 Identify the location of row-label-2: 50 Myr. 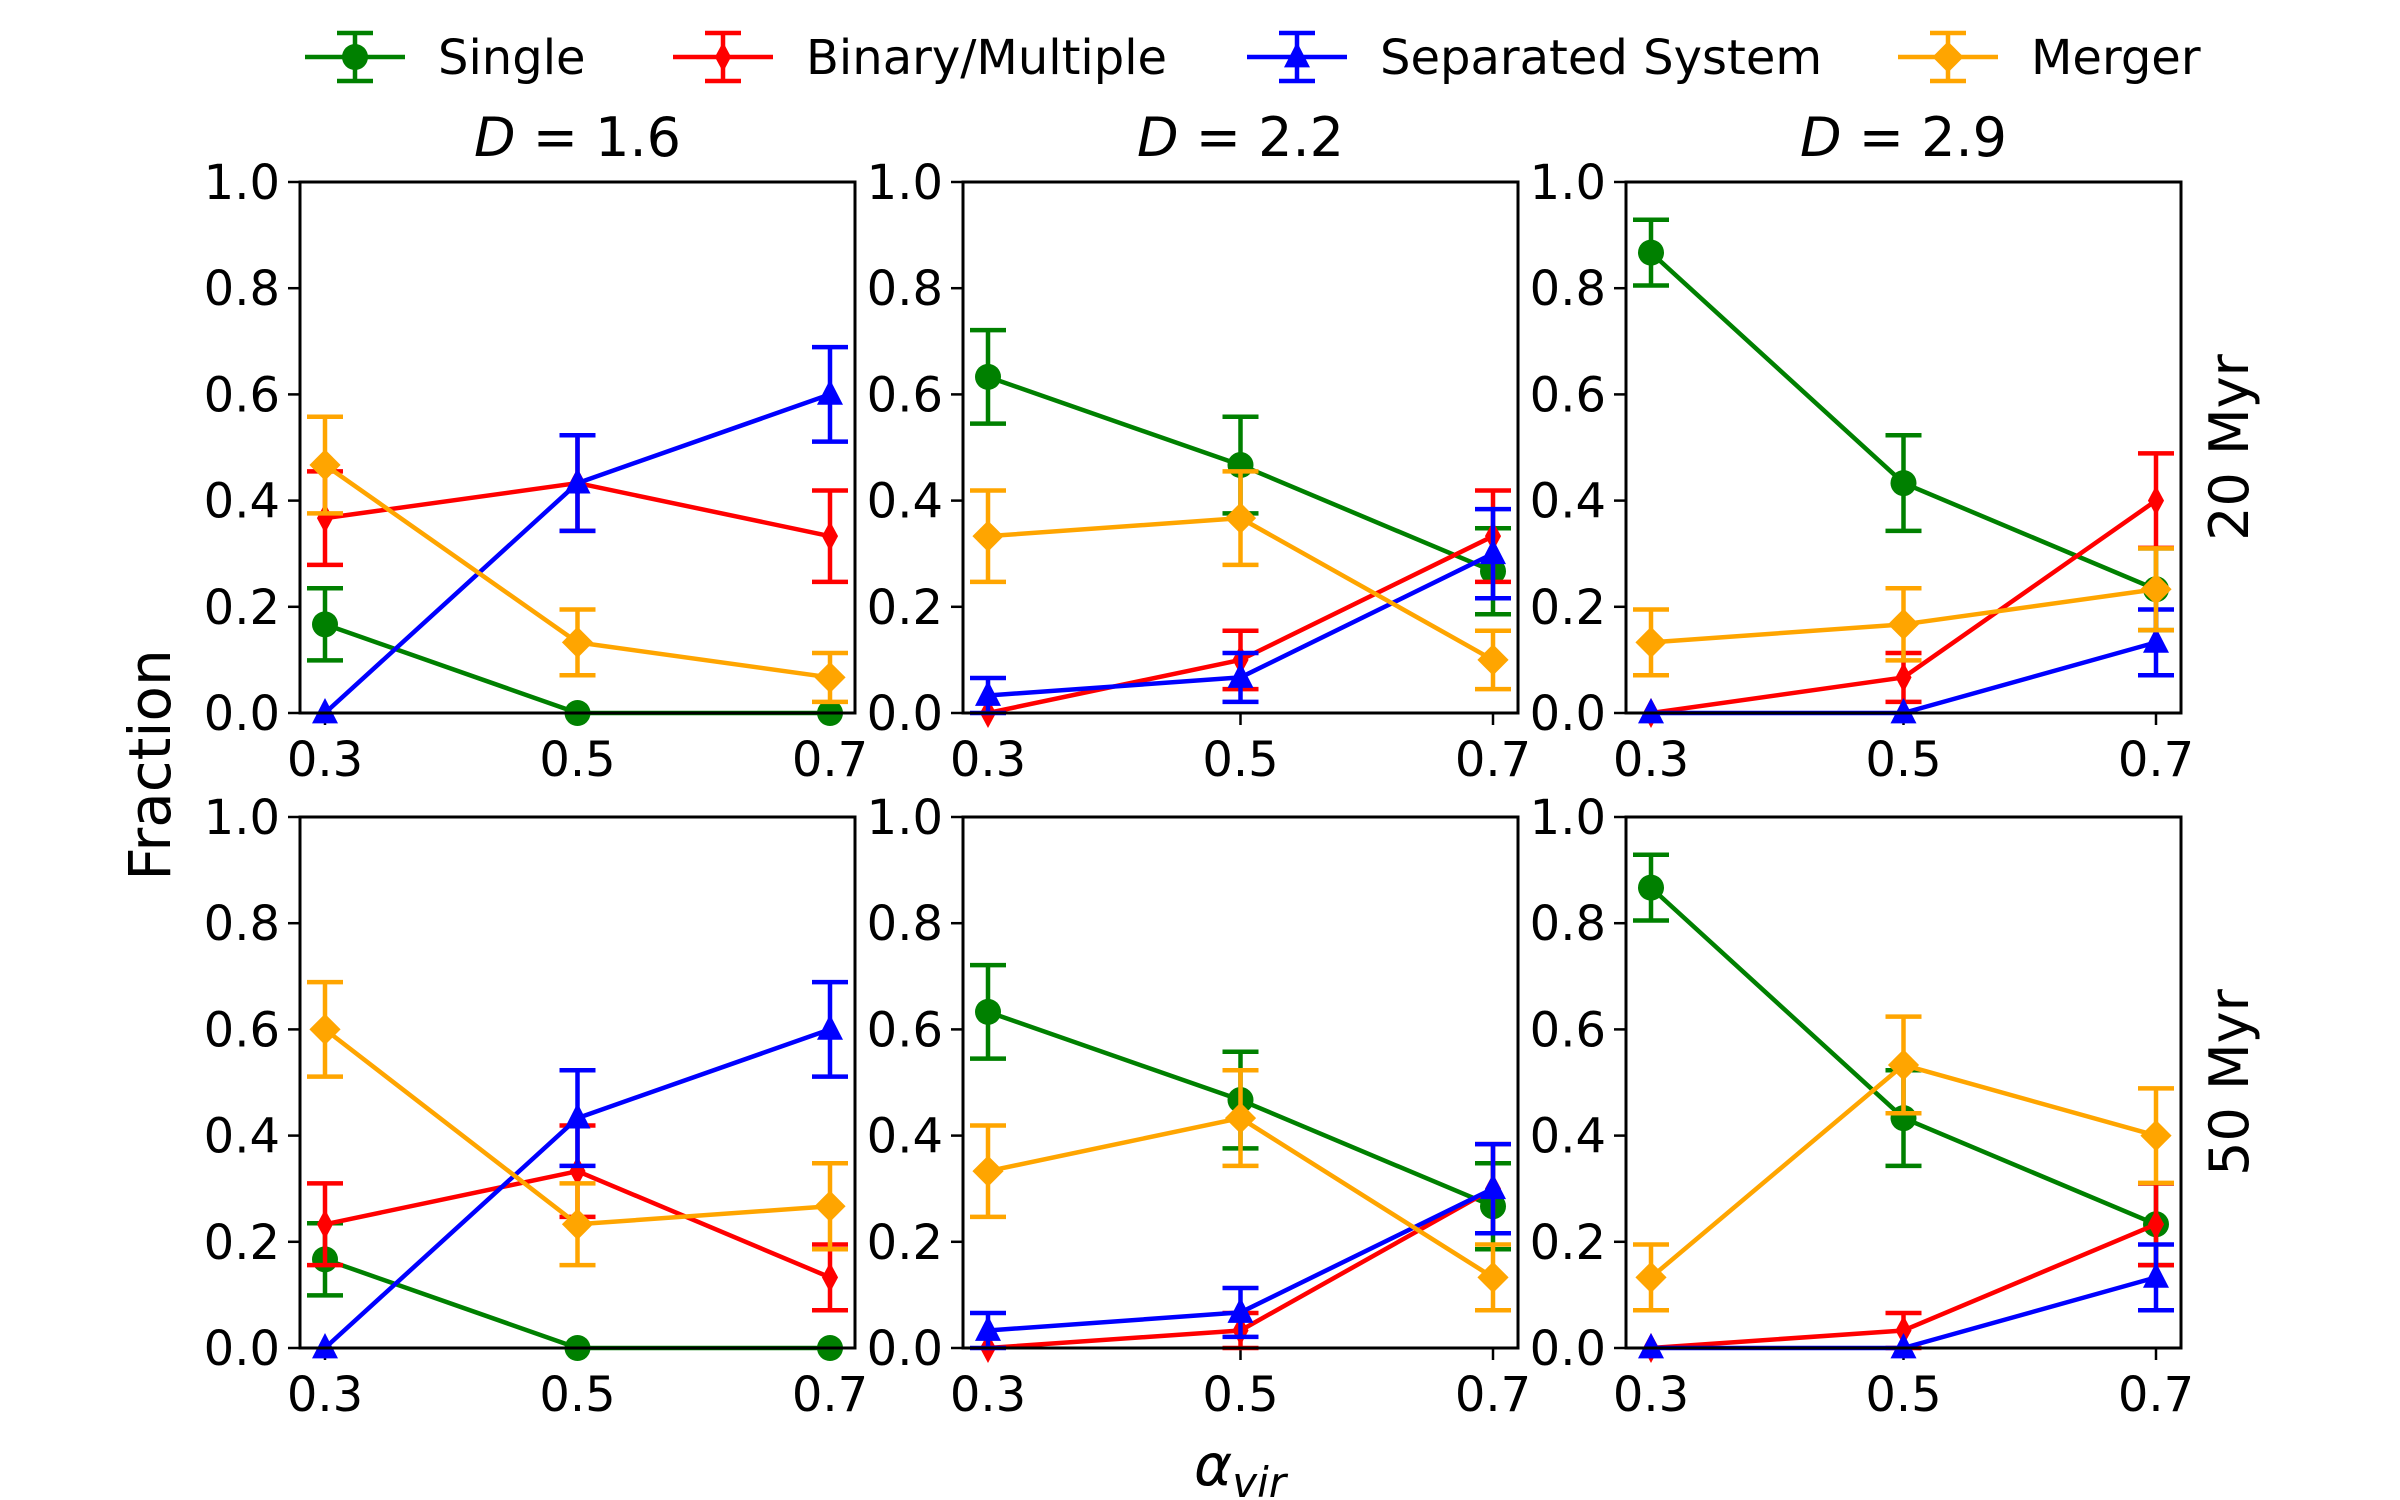
(2229, 1081).